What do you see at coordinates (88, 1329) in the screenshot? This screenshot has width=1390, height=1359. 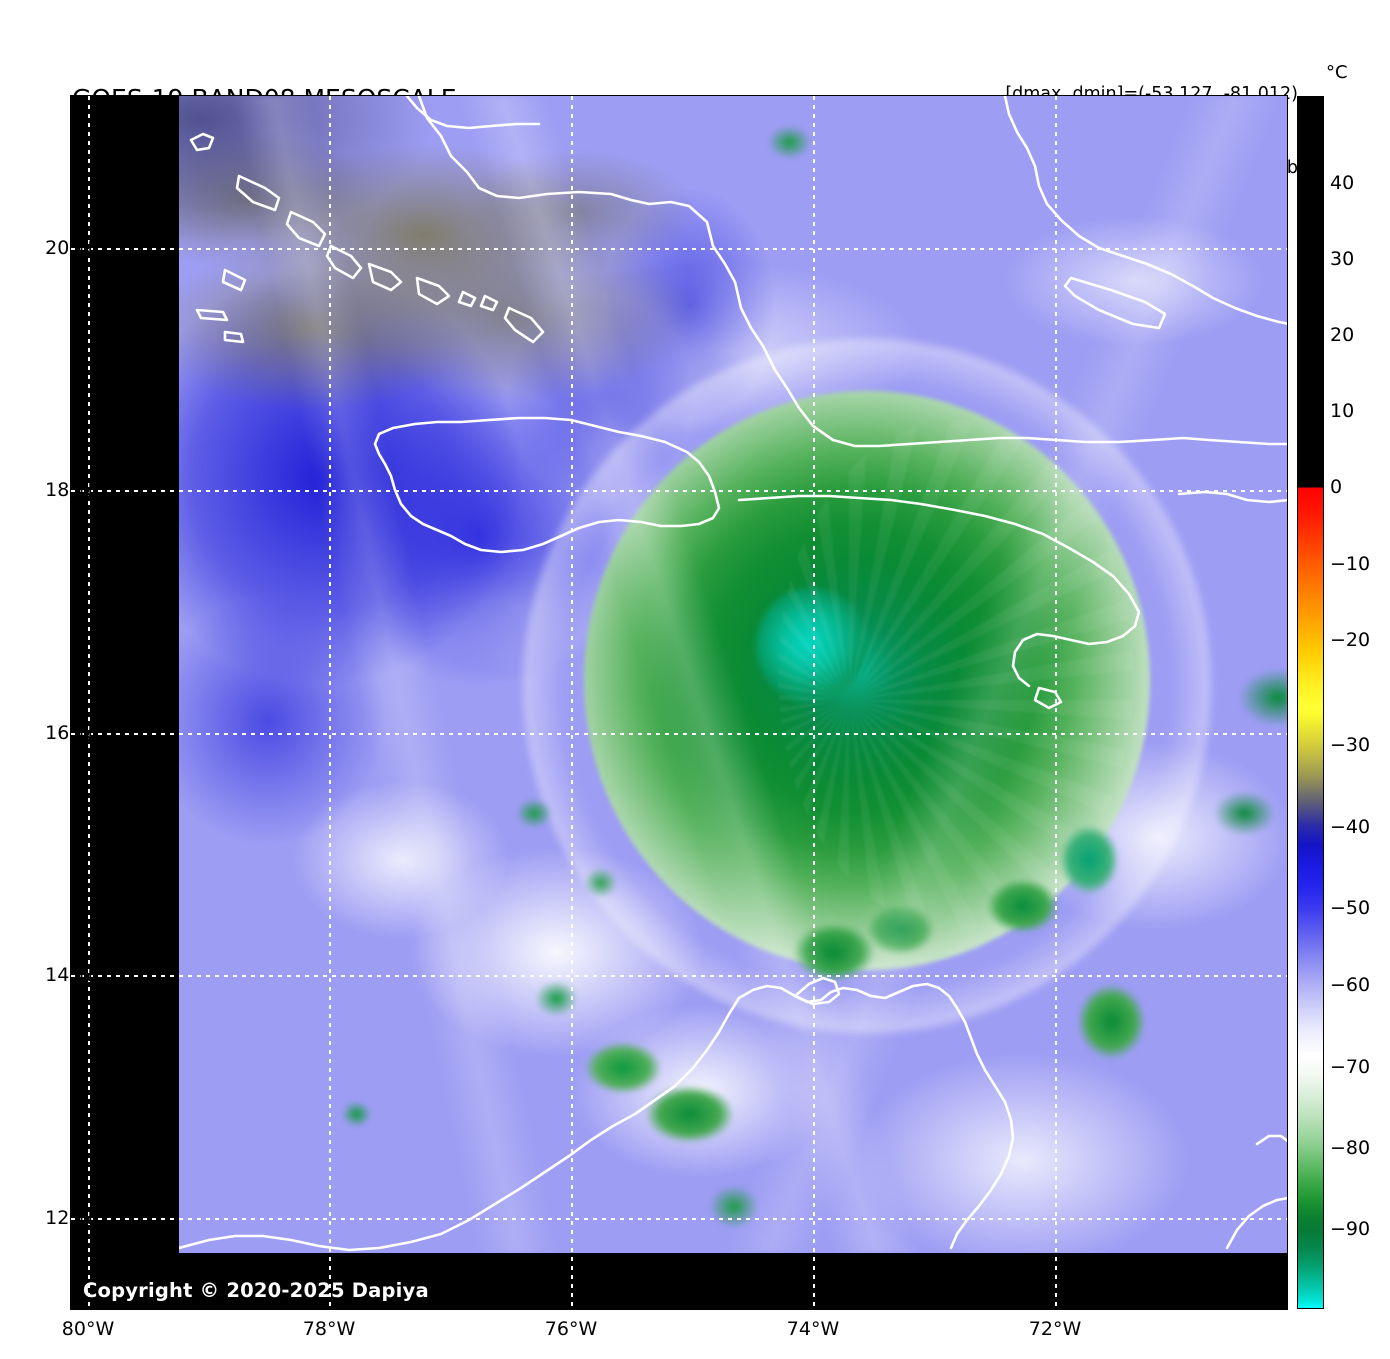 I see `x-tick-80w: 80°W` at bounding box center [88, 1329].